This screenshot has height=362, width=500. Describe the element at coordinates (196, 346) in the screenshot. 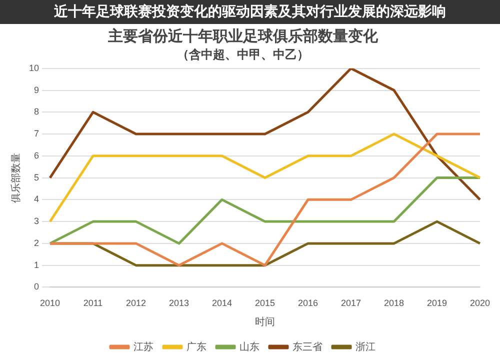

I see `legend-label: 广东` at that location.